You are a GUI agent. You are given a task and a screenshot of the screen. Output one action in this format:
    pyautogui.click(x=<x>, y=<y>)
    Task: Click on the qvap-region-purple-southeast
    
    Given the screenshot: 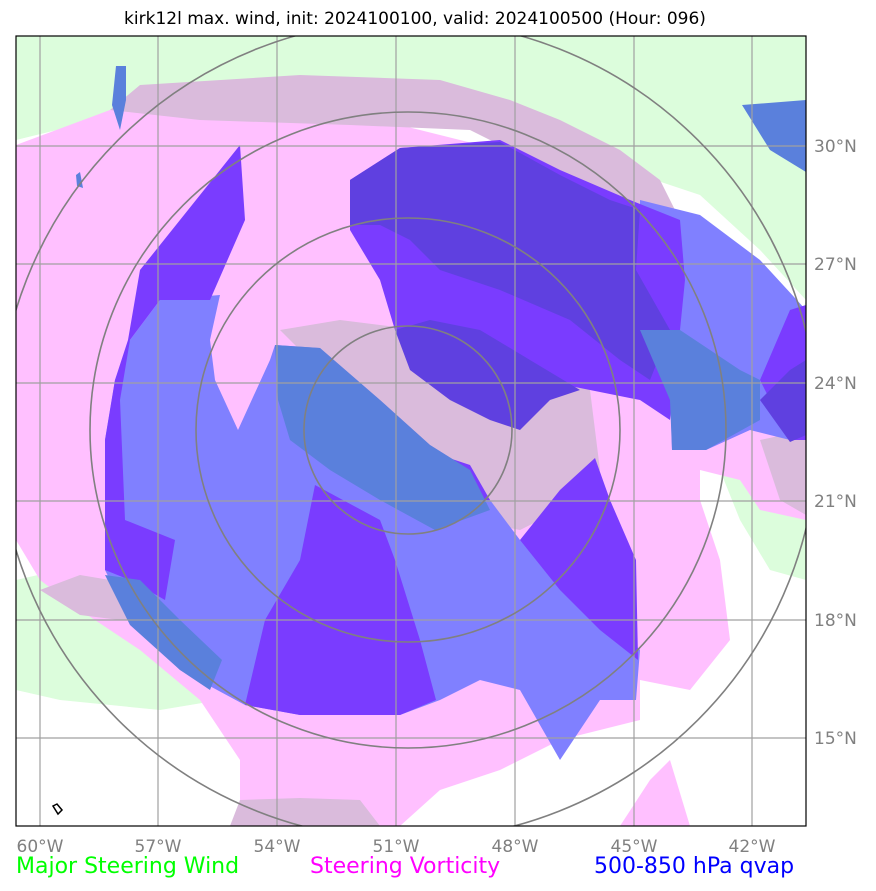 What is the action you would take?
    pyautogui.click(x=579, y=559)
    